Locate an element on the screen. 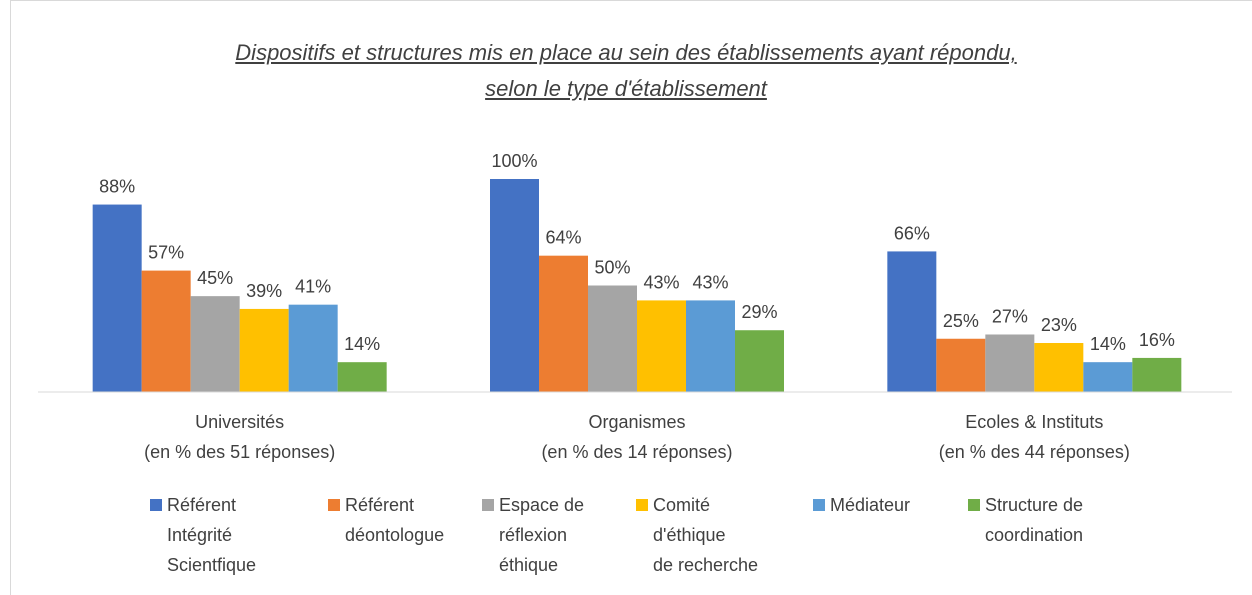 The height and width of the screenshot is (595, 1252). data-label: 88% is located at coordinates (117, 187).